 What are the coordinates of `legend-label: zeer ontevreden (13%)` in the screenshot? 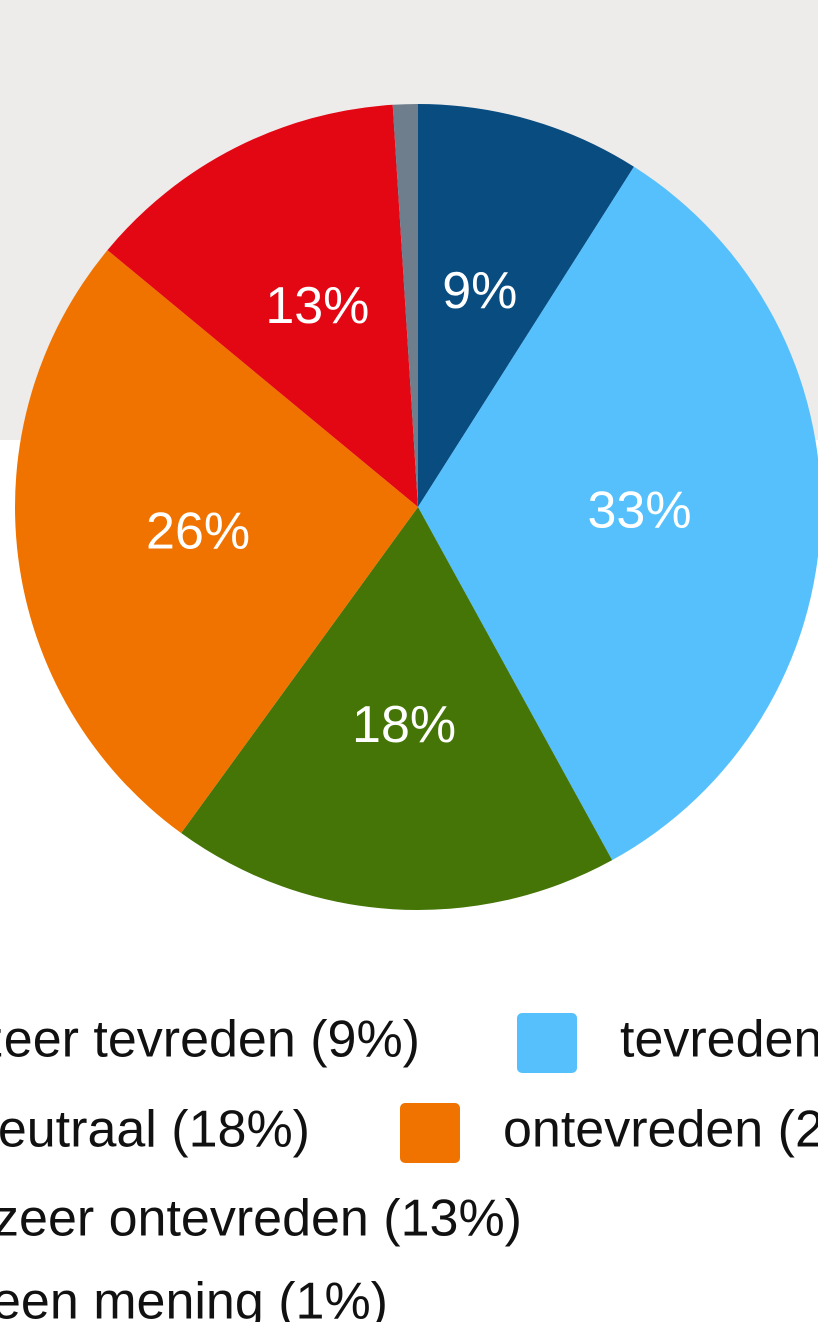 It's located at (261, 1219).